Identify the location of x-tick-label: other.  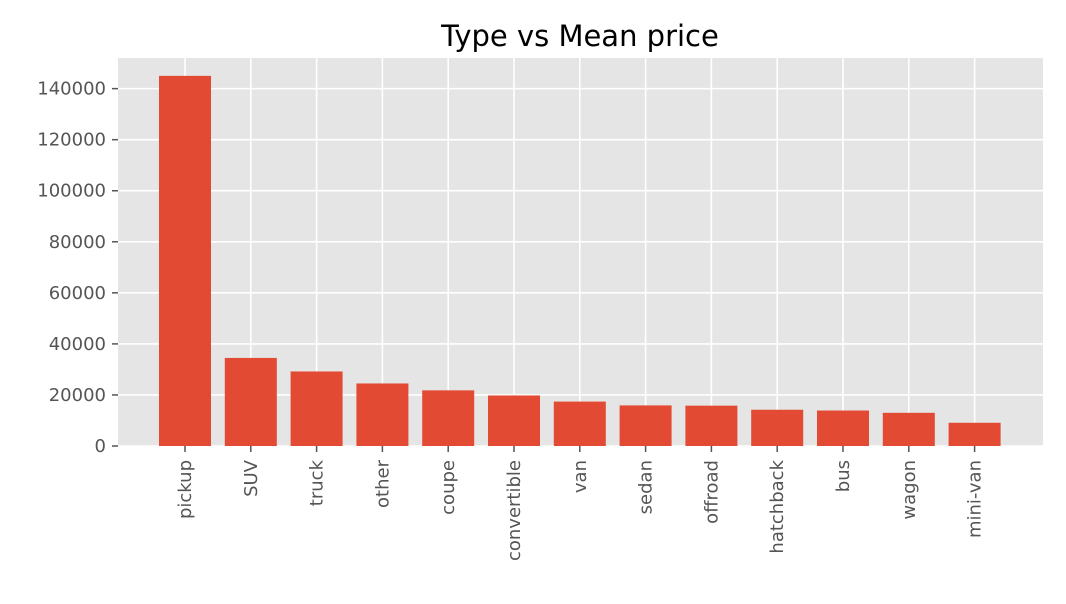
(382, 483).